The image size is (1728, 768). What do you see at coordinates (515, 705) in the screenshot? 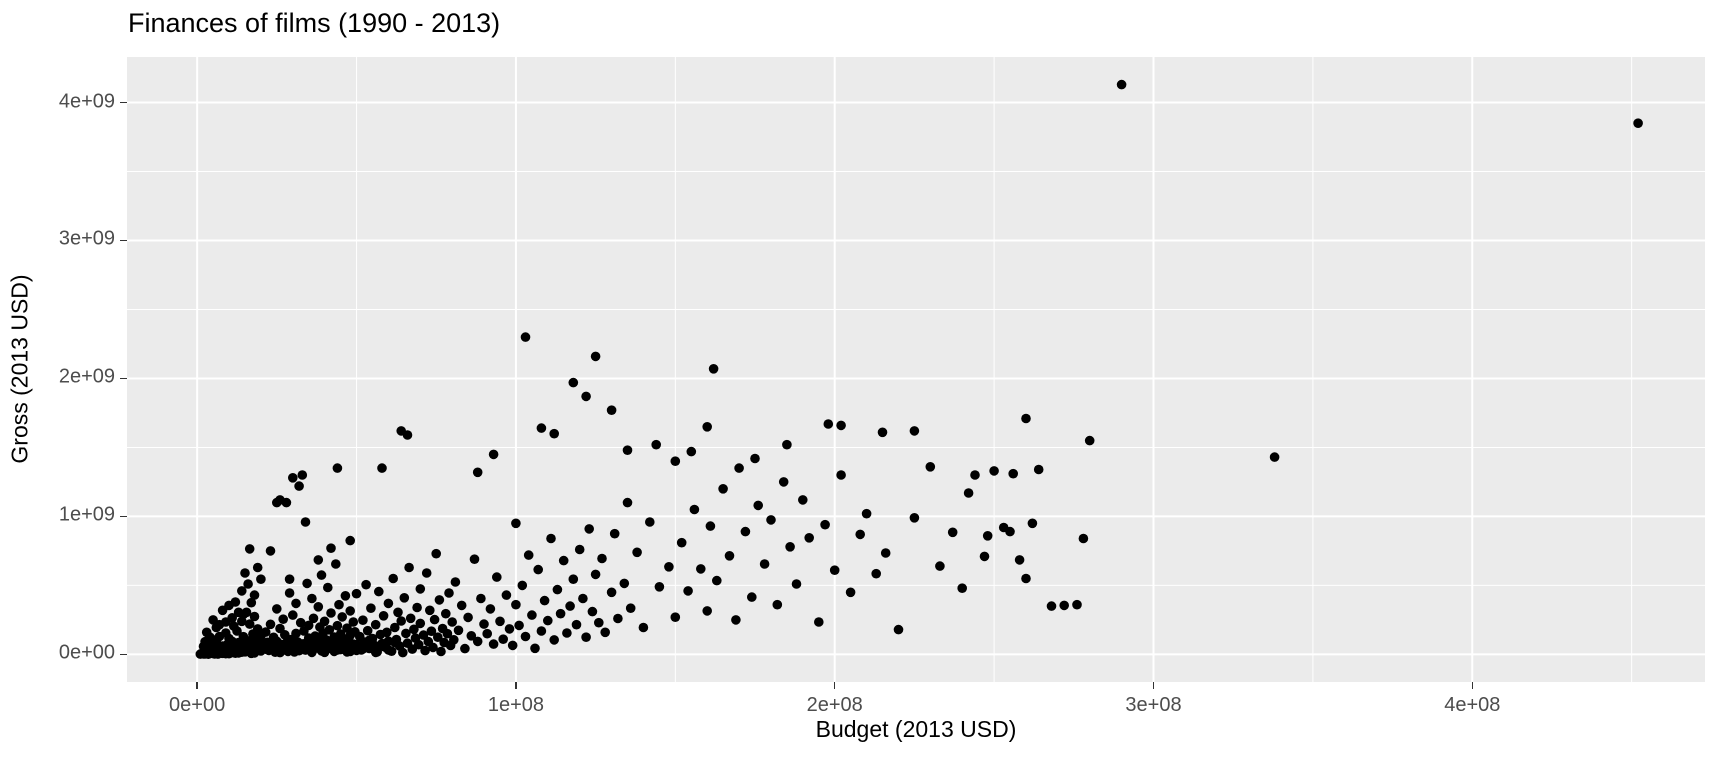
I see `x-tick-label: 1e+08` at bounding box center [515, 705].